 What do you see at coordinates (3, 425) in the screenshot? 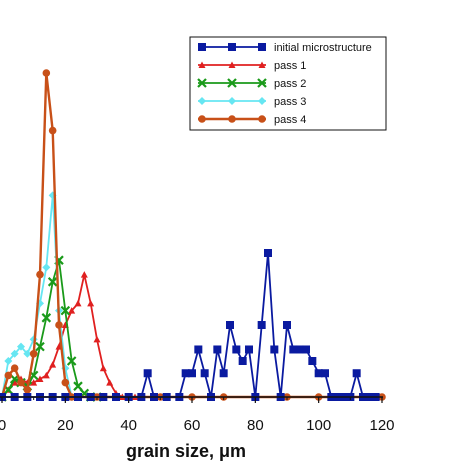
I see `x-tick-label: 0` at bounding box center [3, 425].